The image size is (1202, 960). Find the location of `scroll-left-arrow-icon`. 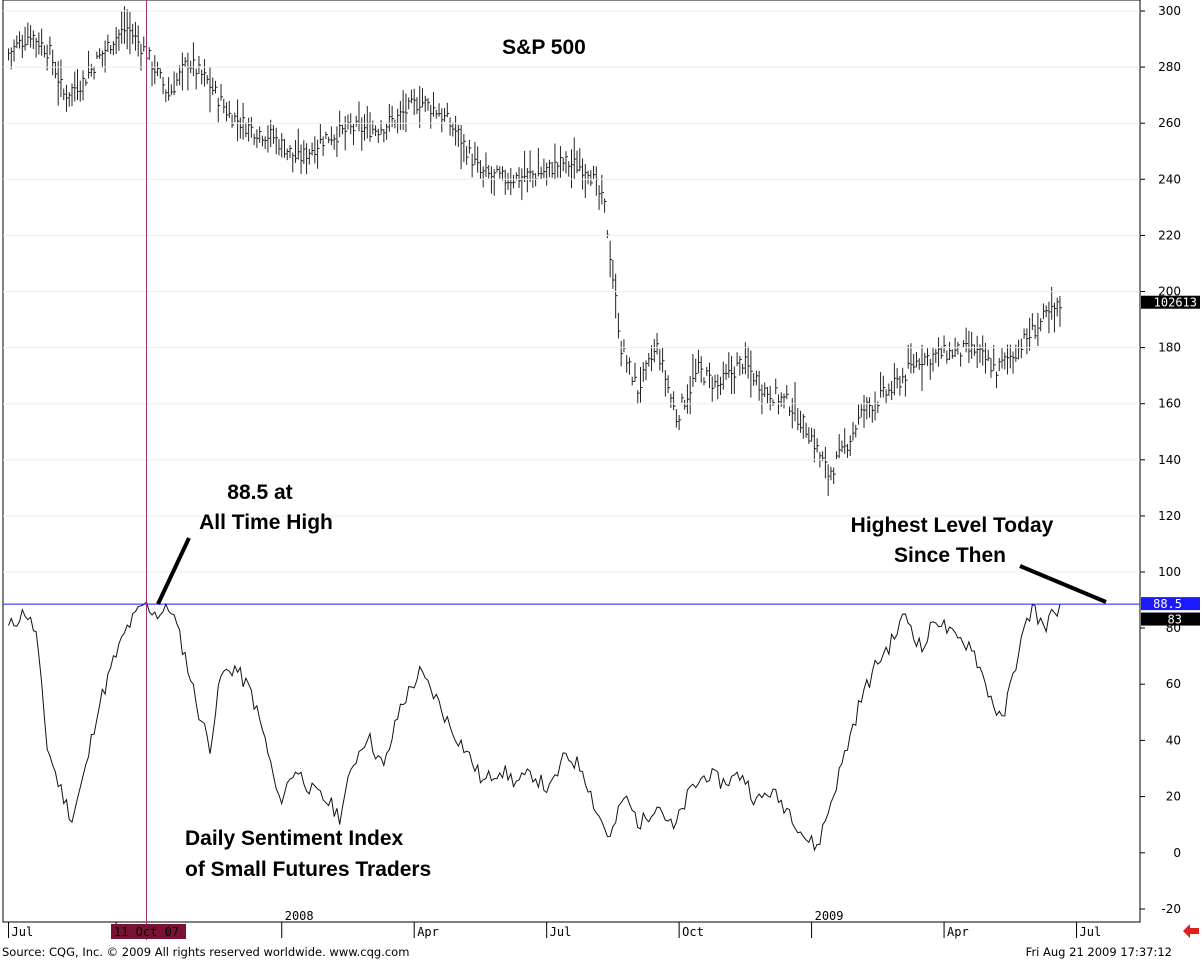

scroll-left-arrow-icon is located at coordinates (1191, 931).